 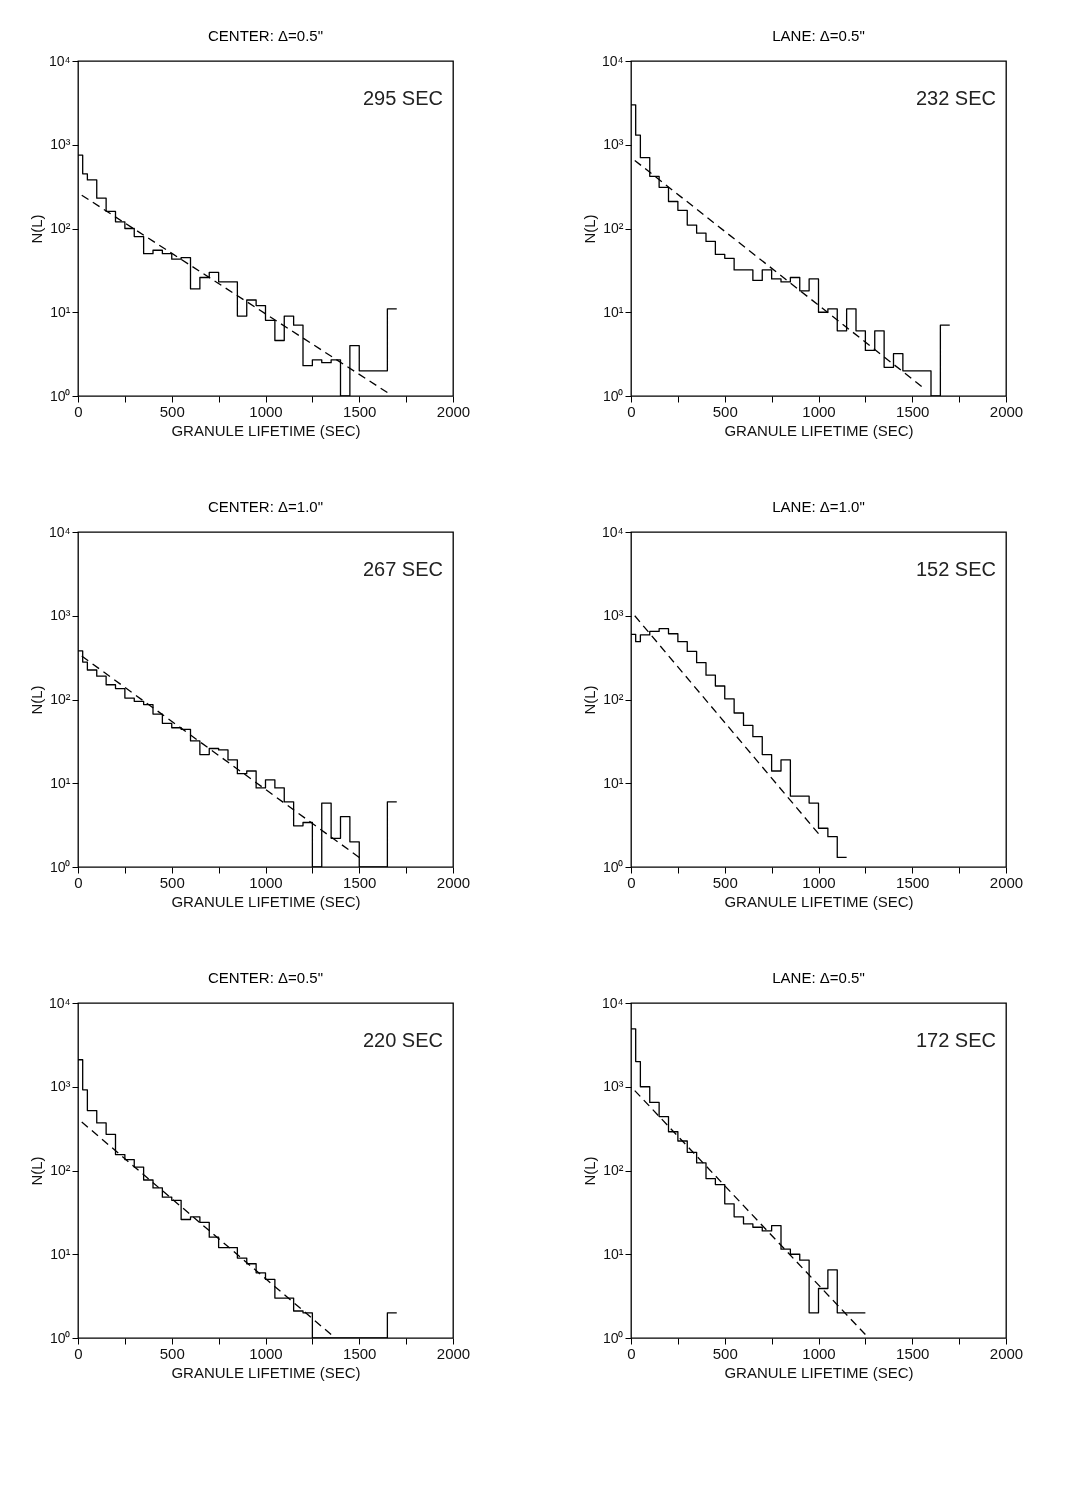 I want to click on annotation: 295 SEC, so click(x=402, y=98).